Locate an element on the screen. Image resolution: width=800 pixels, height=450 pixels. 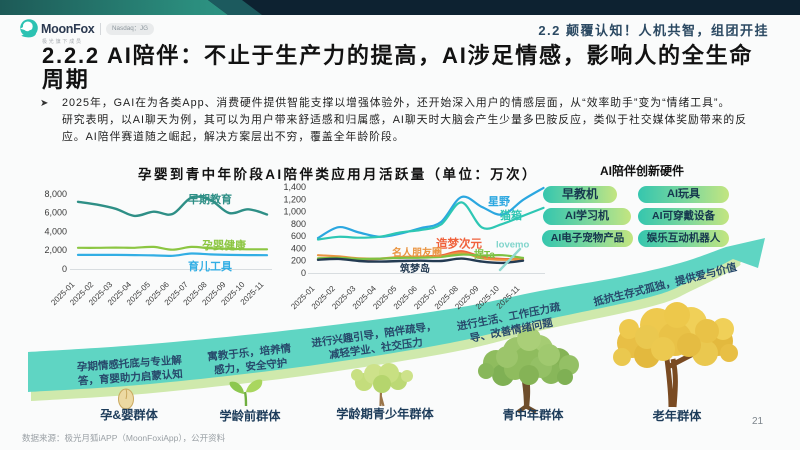
svg-text: 捏Ta is located at coordinates (484, 254).